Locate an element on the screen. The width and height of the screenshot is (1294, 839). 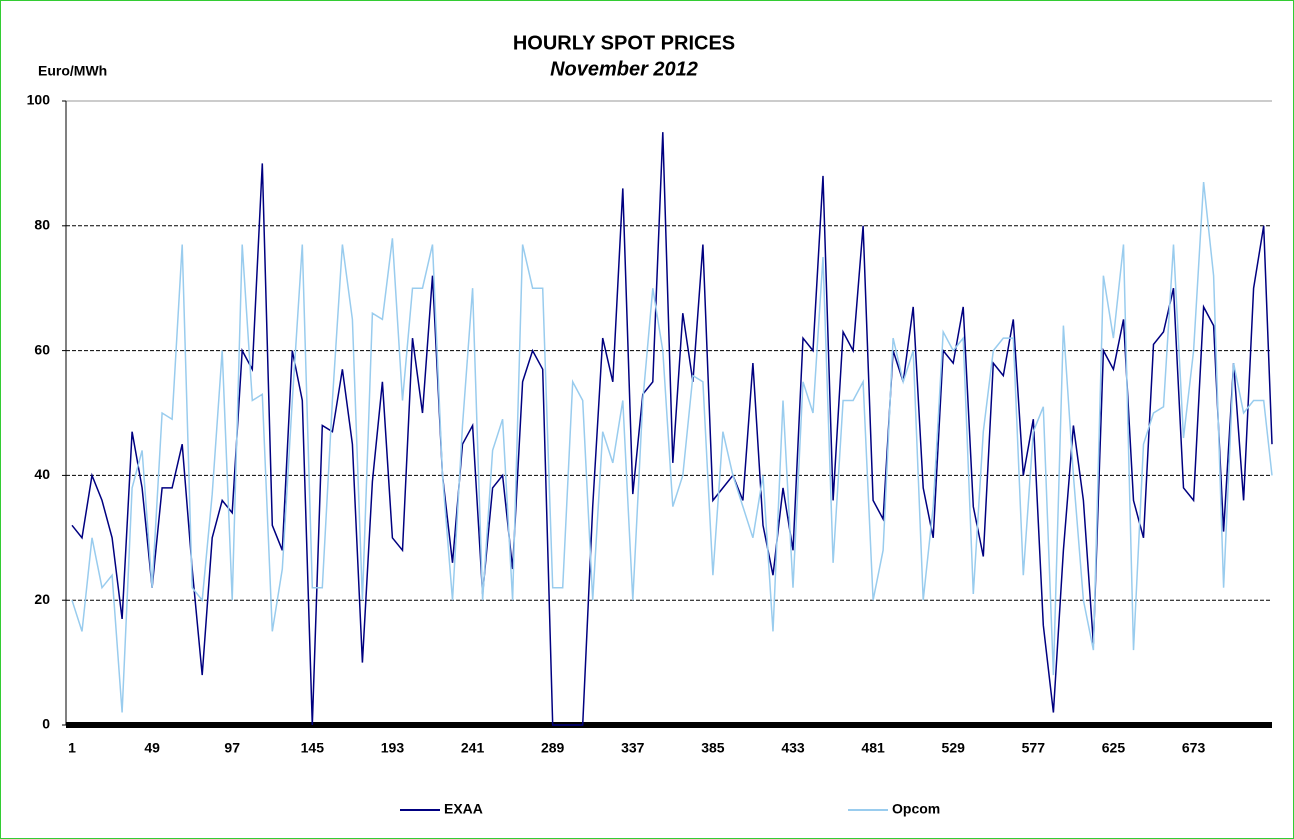
x-tick-label: 529 is located at coordinates (954, 748).